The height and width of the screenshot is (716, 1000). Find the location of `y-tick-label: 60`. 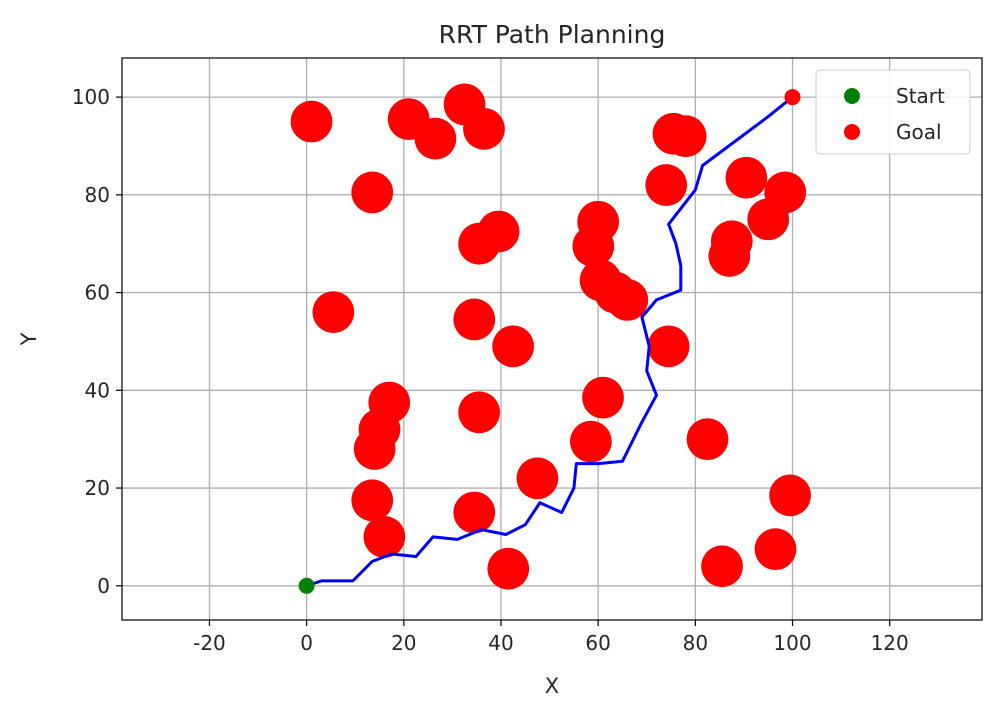

y-tick-label: 60 is located at coordinates (97, 293).